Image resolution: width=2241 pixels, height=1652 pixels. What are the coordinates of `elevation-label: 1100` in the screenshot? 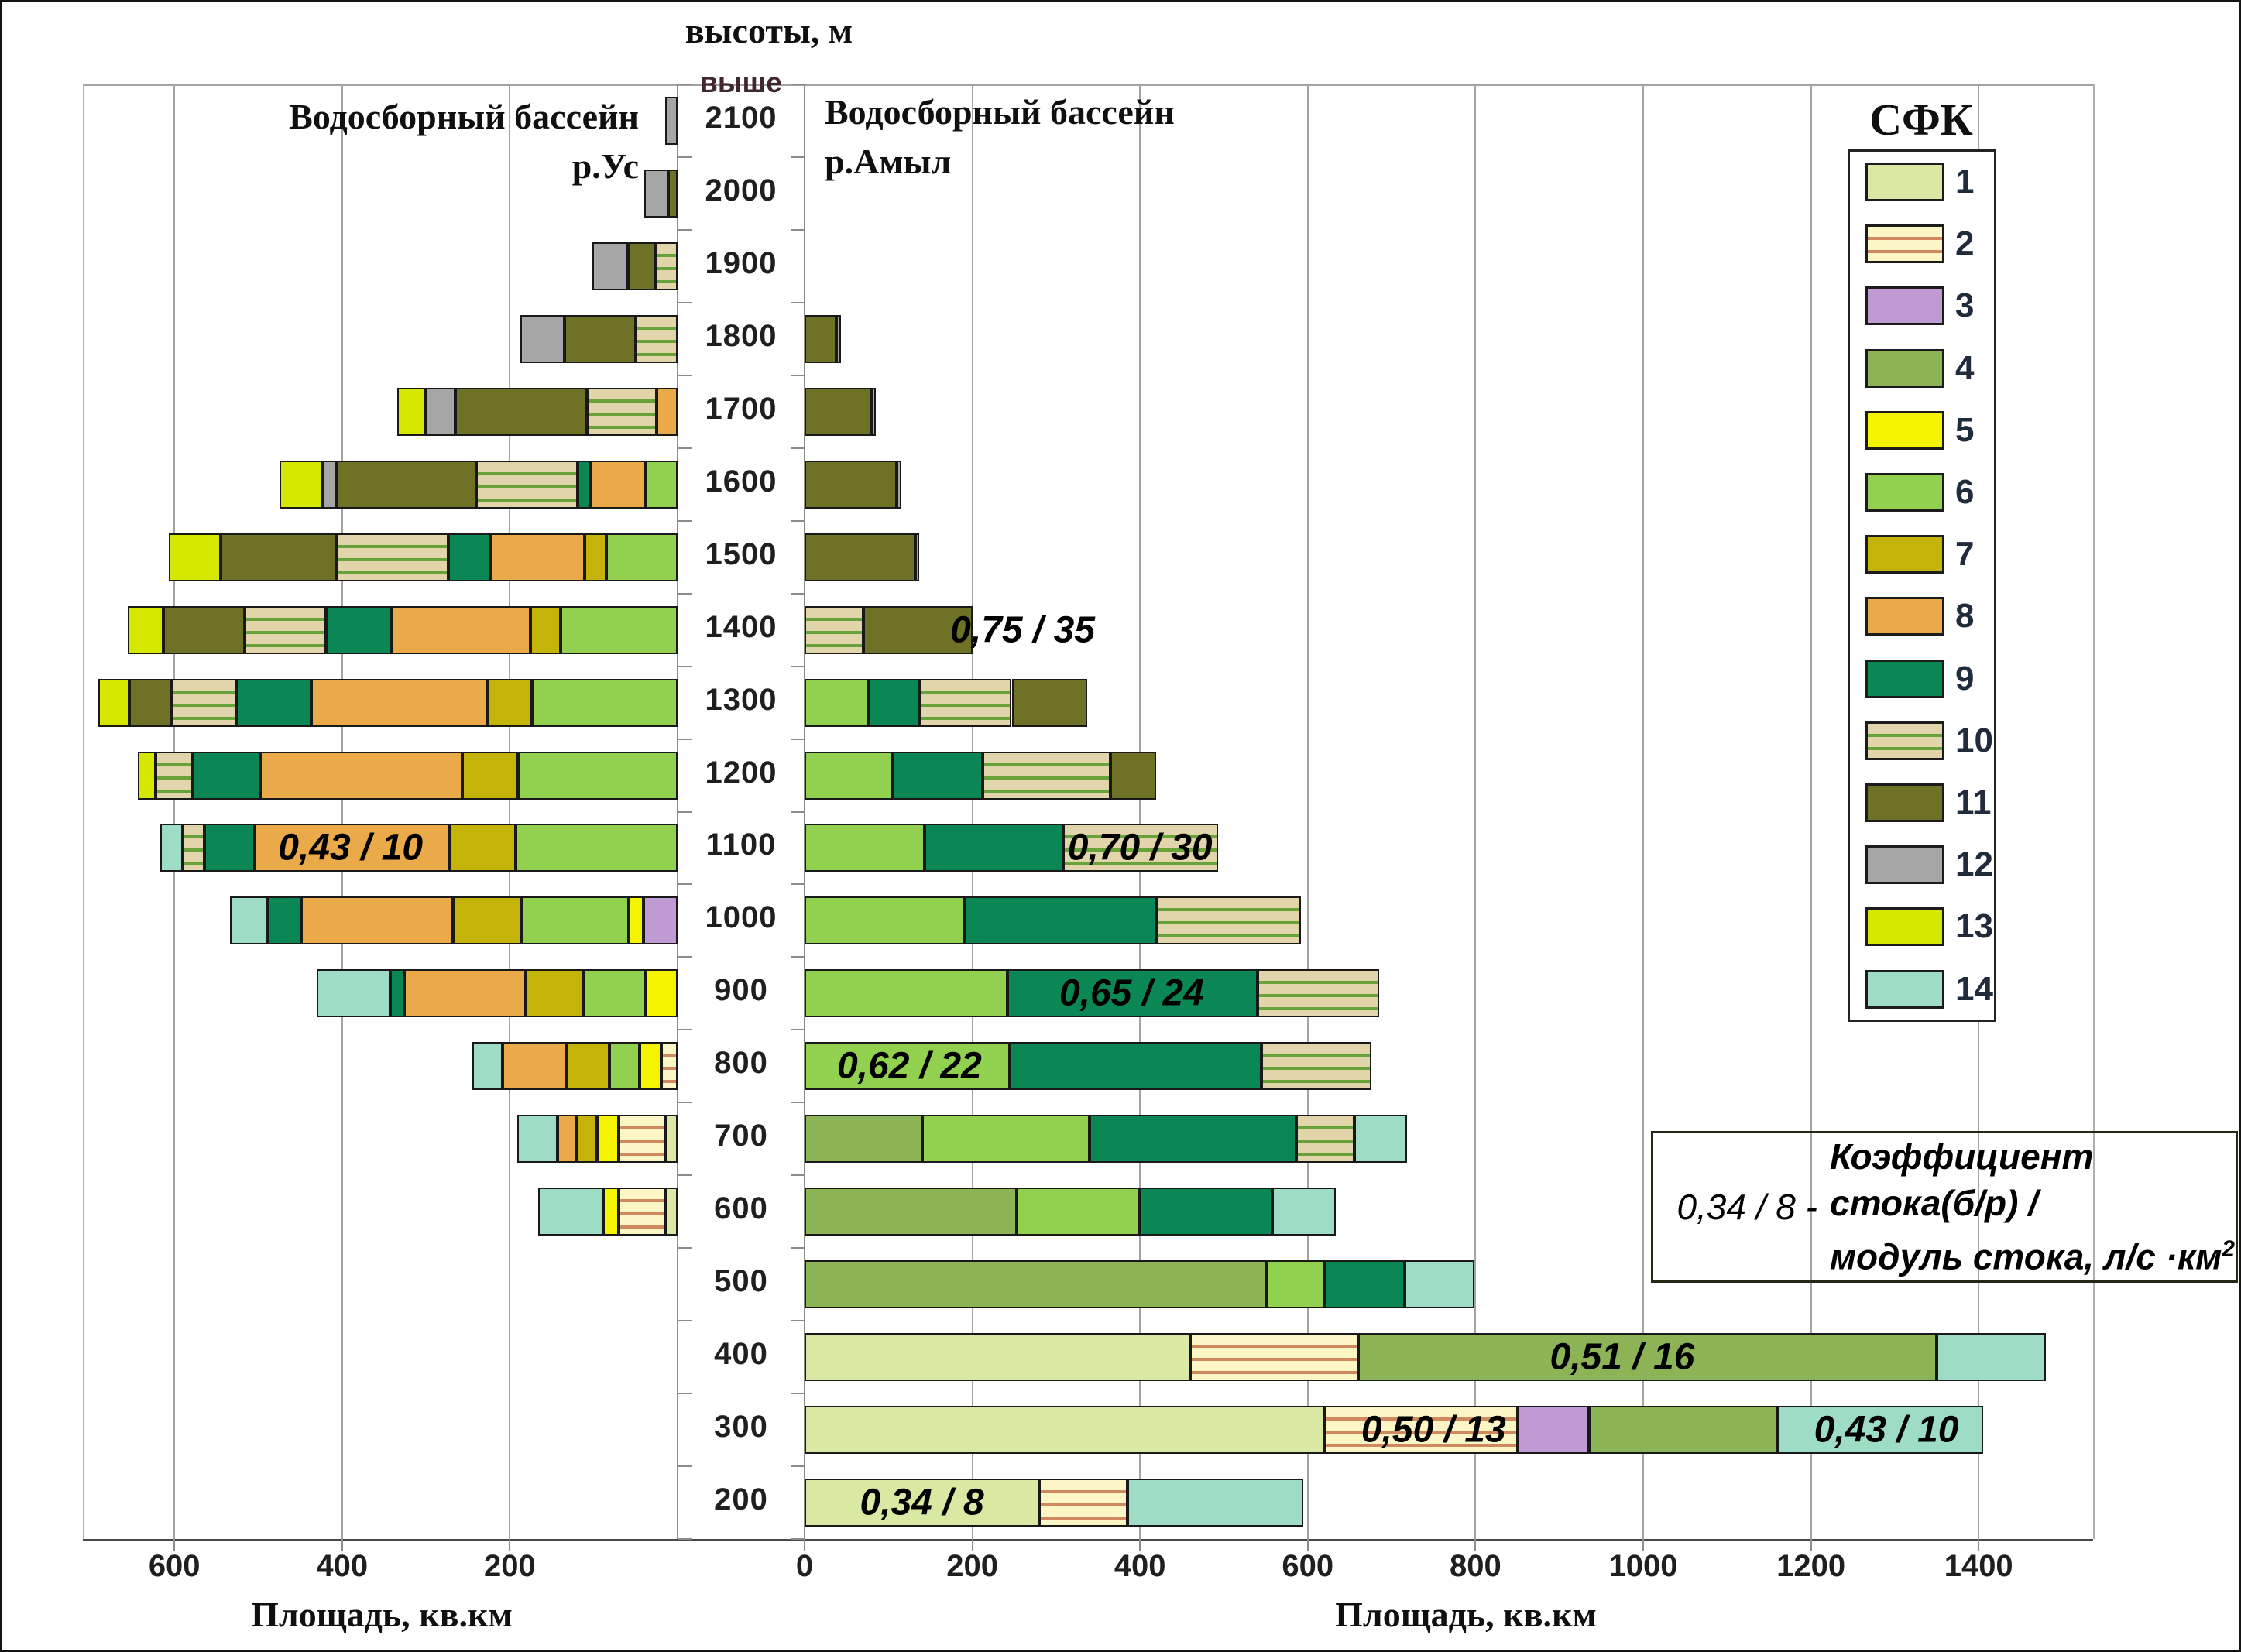 It's located at (741, 845).